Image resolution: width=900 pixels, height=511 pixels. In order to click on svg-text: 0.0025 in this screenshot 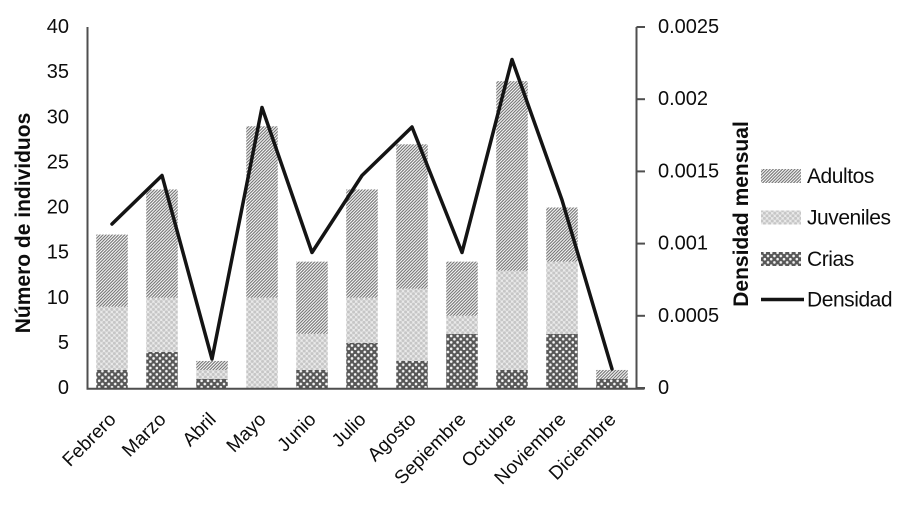, I will do `click(688, 27)`.